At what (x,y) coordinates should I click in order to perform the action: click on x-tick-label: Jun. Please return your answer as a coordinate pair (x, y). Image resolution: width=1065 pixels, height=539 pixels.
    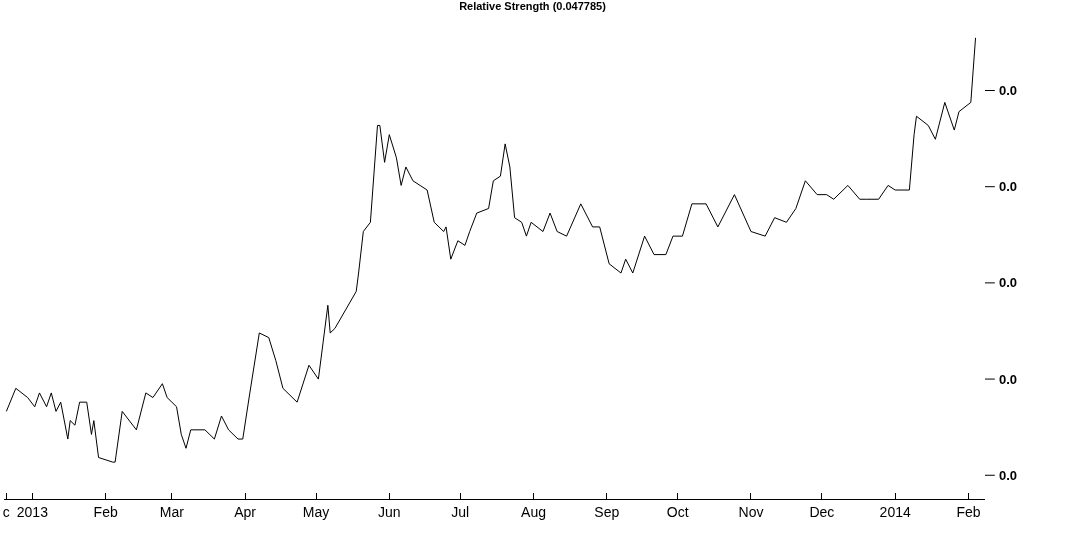
    Looking at the image, I should click on (389, 511).